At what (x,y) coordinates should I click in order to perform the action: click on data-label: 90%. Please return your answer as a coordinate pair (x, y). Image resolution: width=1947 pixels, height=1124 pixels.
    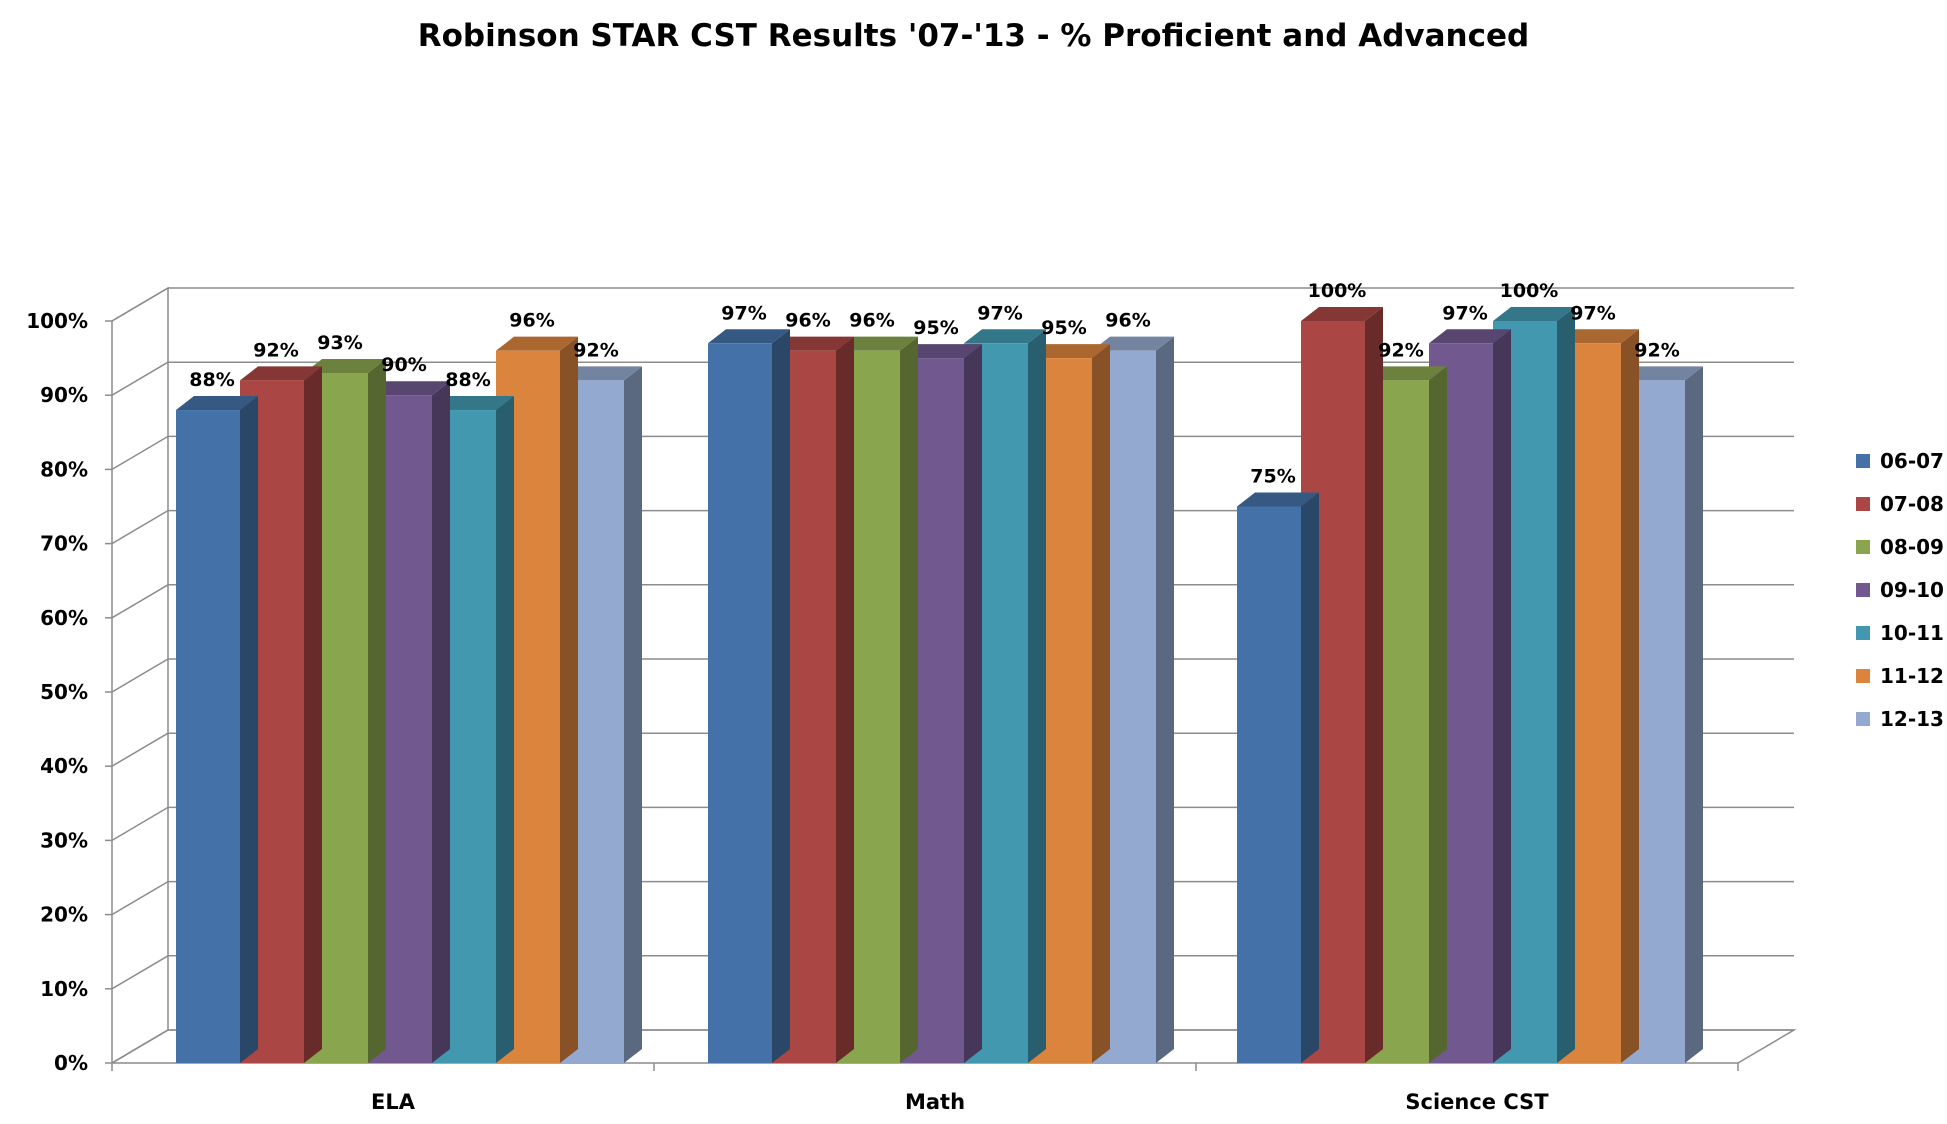
    Looking at the image, I should click on (403, 365).